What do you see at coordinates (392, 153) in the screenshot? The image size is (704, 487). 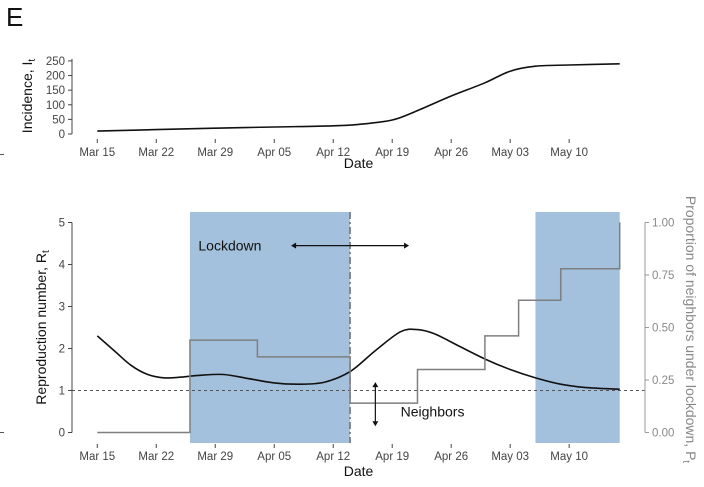 I see `incidence-x-tick-label: Apr 19` at bounding box center [392, 153].